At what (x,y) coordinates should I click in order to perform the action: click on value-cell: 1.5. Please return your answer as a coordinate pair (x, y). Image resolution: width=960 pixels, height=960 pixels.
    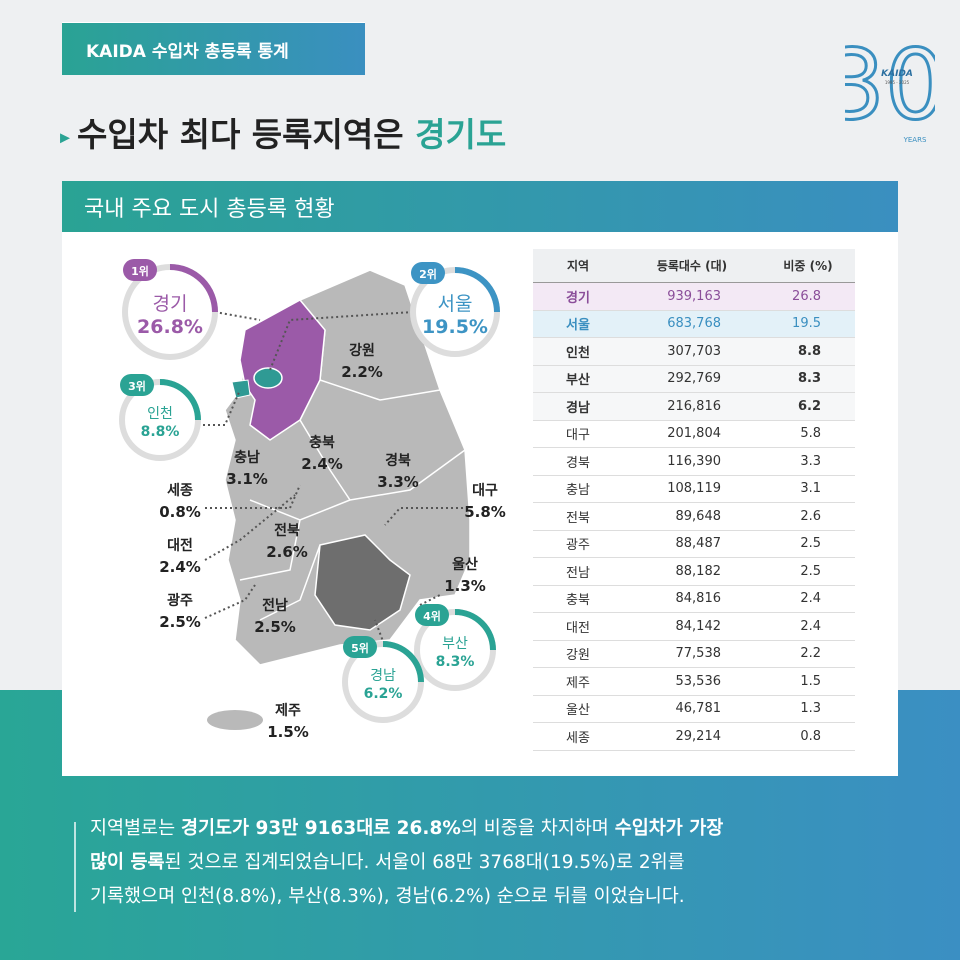
    Looking at the image, I should click on (808, 681).